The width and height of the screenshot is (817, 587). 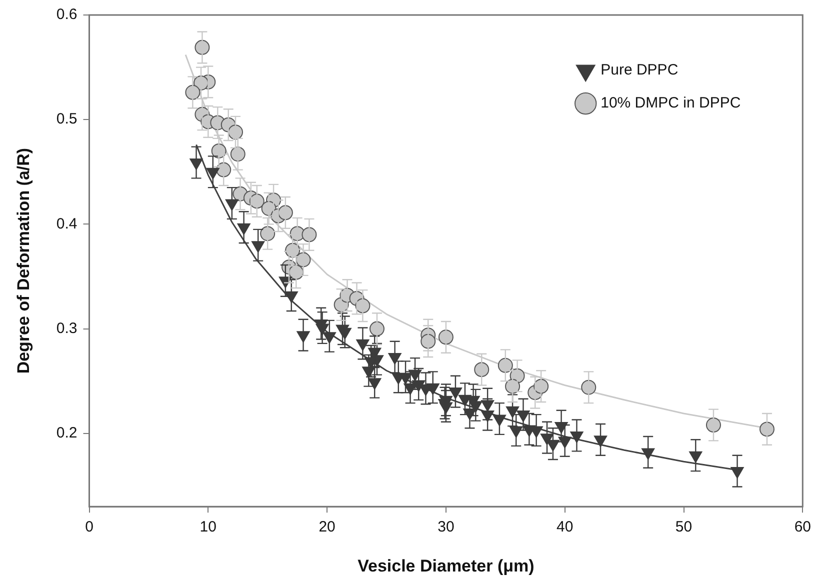 I want to click on x-tick-label: 60, so click(x=802, y=527).